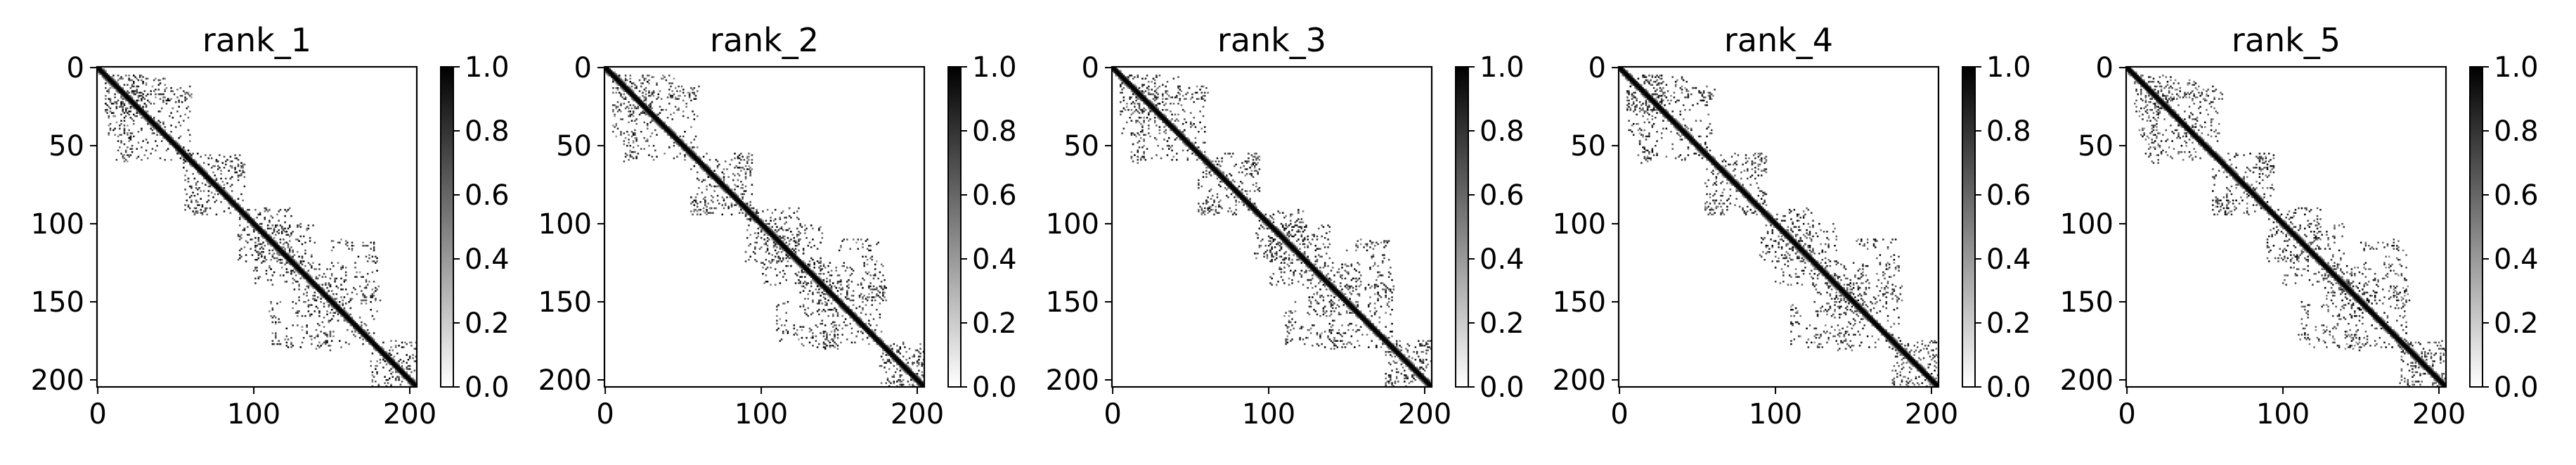 This screenshot has width=2576, height=465. I want to click on y-tick-label: 50, so click(66, 146).